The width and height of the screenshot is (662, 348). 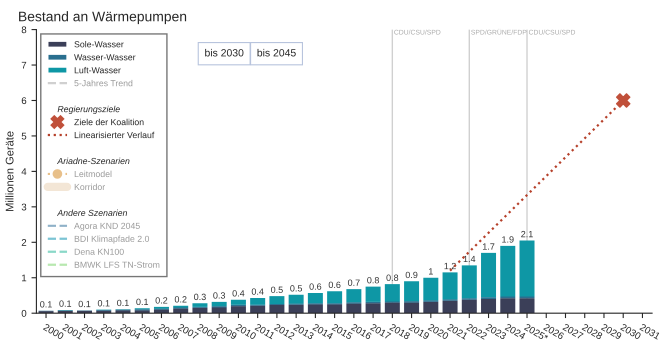 I want to click on x-tick-label: 2024, so click(x=515, y=331).